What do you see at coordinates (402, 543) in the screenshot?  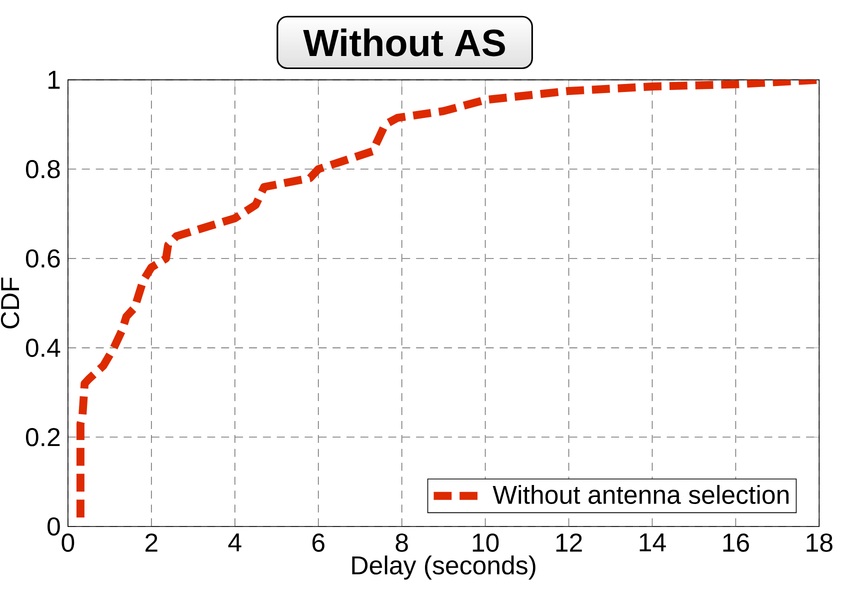 I see `x-tick-label: 8` at bounding box center [402, 543].